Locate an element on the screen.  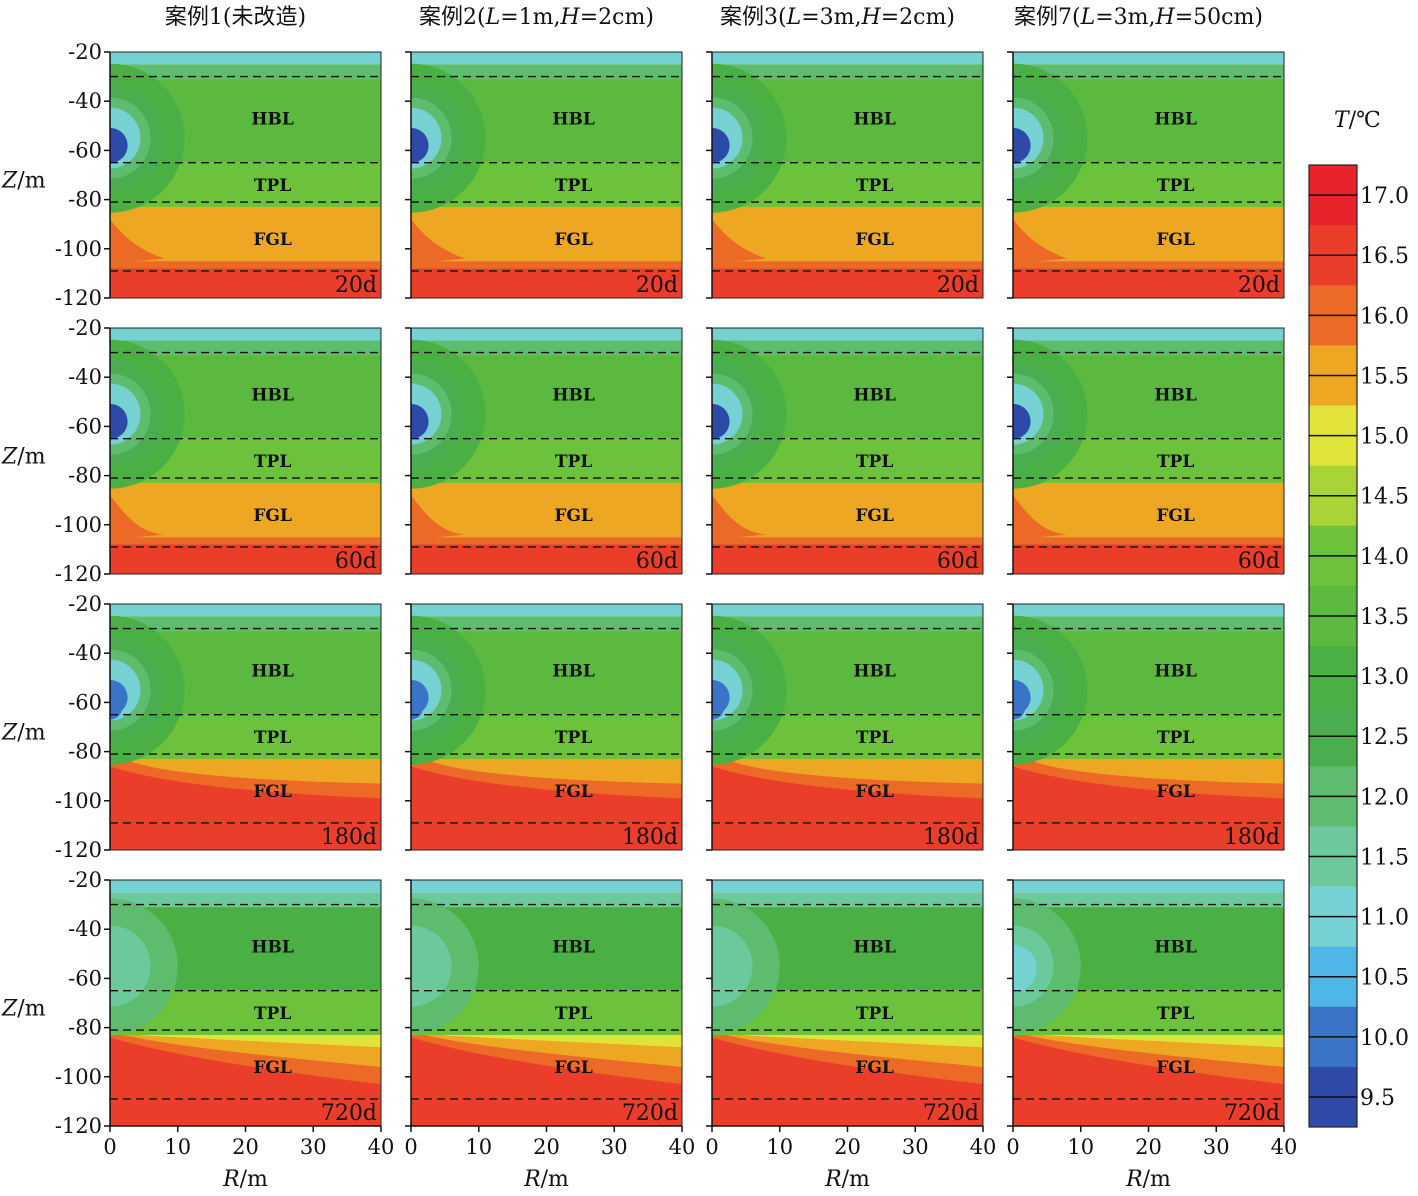
panel-case1-60d: HBL TPL FGL 60d -20 -40 -60 -80 -100 -120 Z/m is located at coordinates (191, 451).